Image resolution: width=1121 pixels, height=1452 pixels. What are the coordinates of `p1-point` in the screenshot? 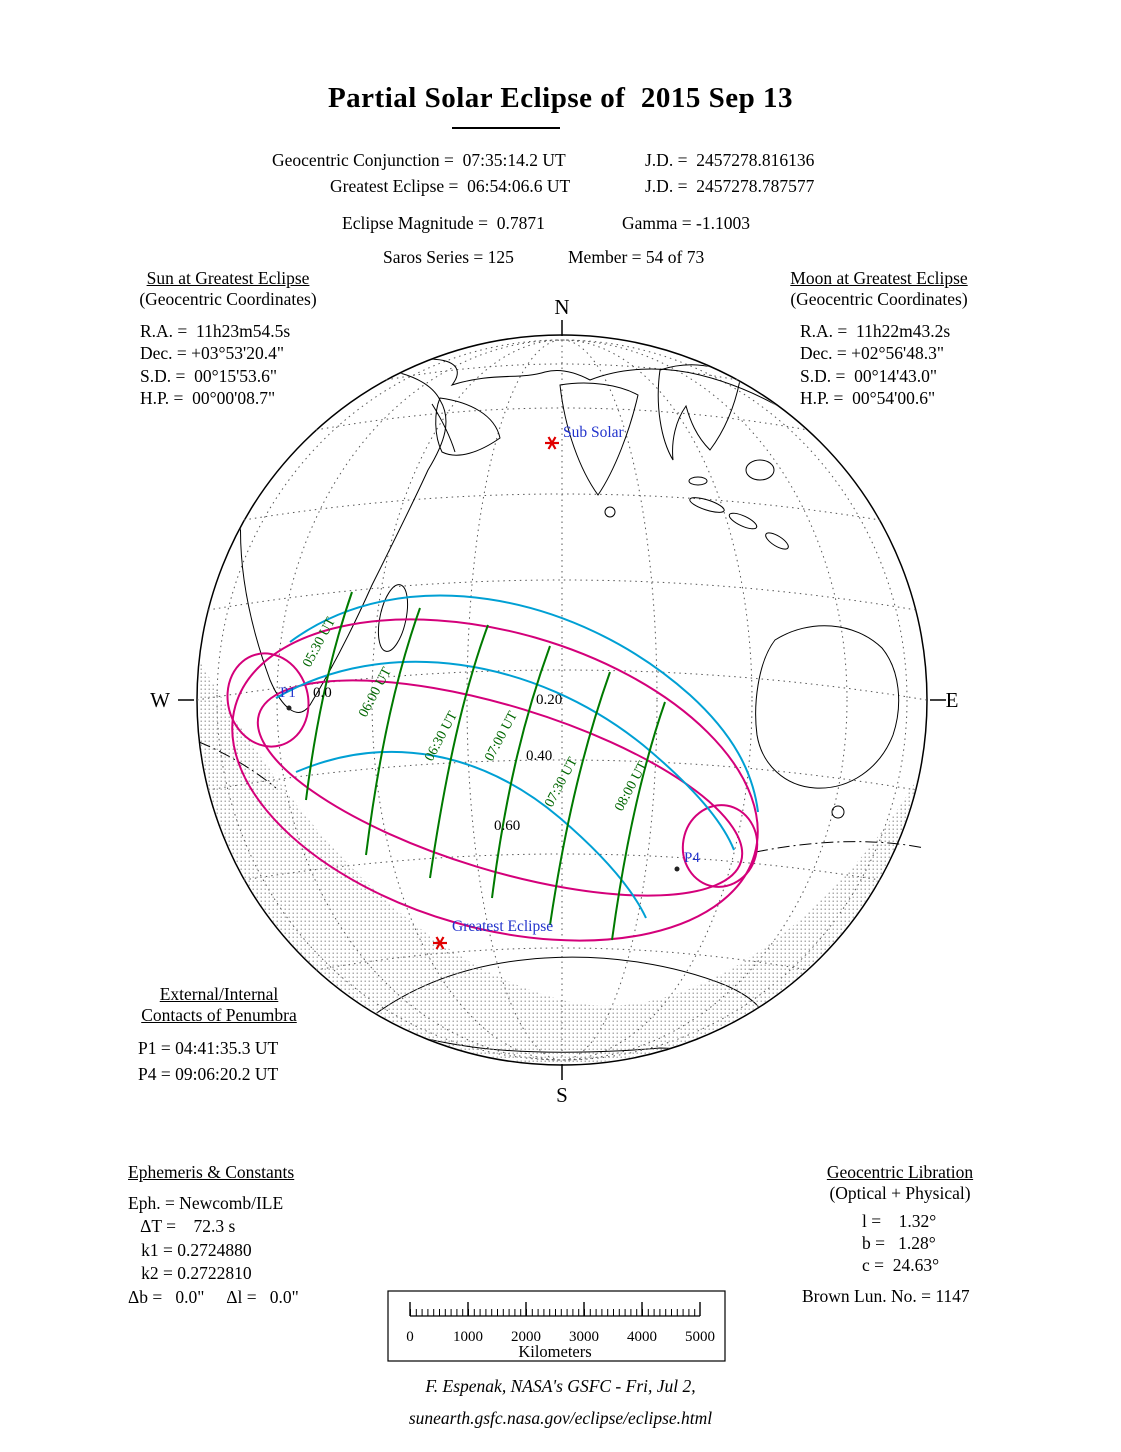 It's located at (289, 708).